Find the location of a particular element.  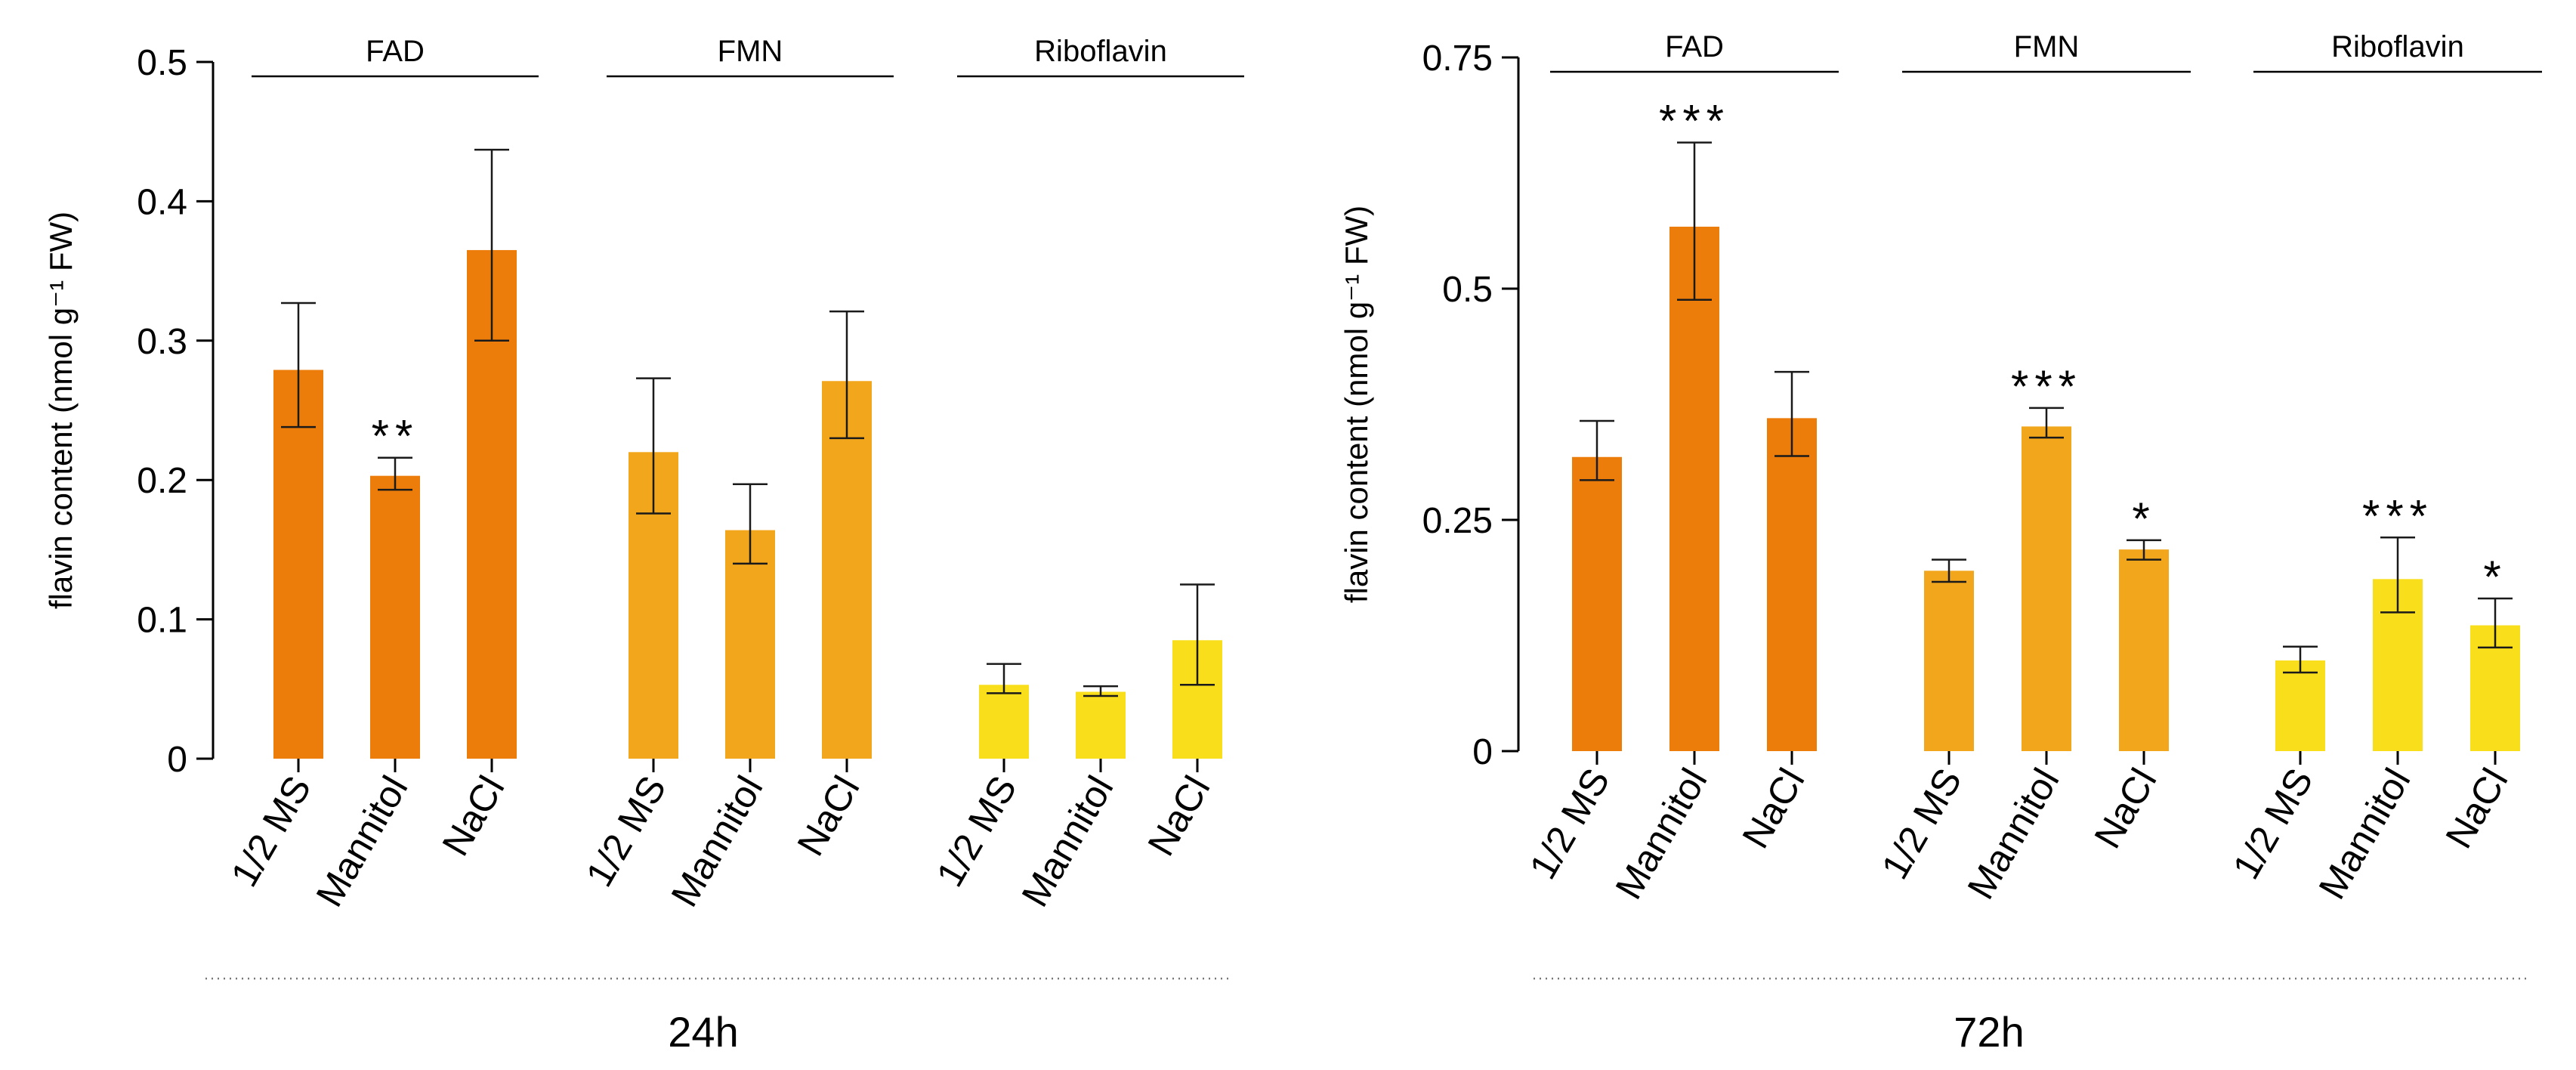

y-tick-label: 0.3 is located at coordinates (162, 342).